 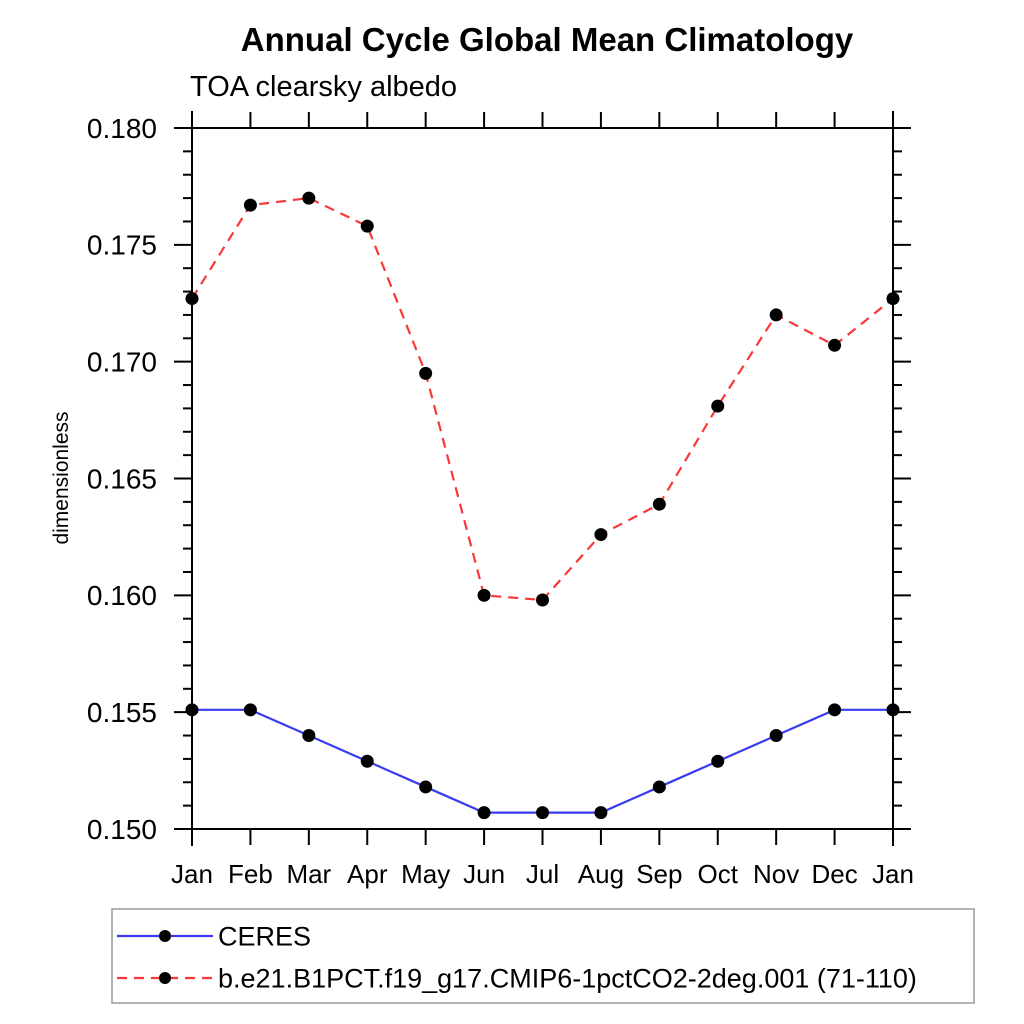 I want to click on legend-box, so click(x=543, y=956).